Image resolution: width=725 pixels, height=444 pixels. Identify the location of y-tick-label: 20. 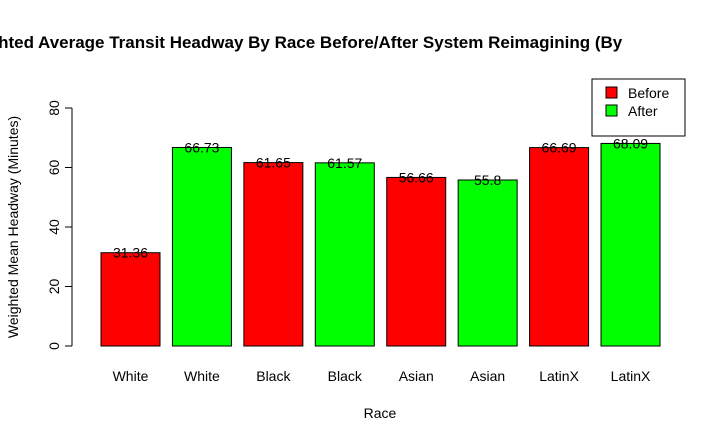
(54, 287).